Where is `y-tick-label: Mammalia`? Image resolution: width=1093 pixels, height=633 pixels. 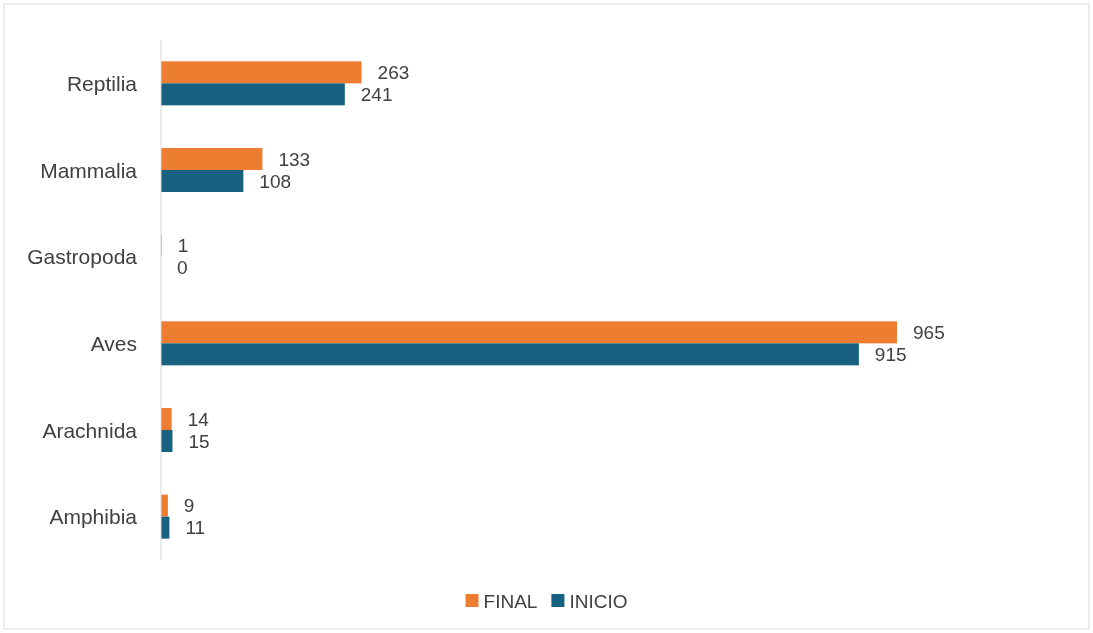
y-tick-label: Mammalia is located at coordinates (89, 170).